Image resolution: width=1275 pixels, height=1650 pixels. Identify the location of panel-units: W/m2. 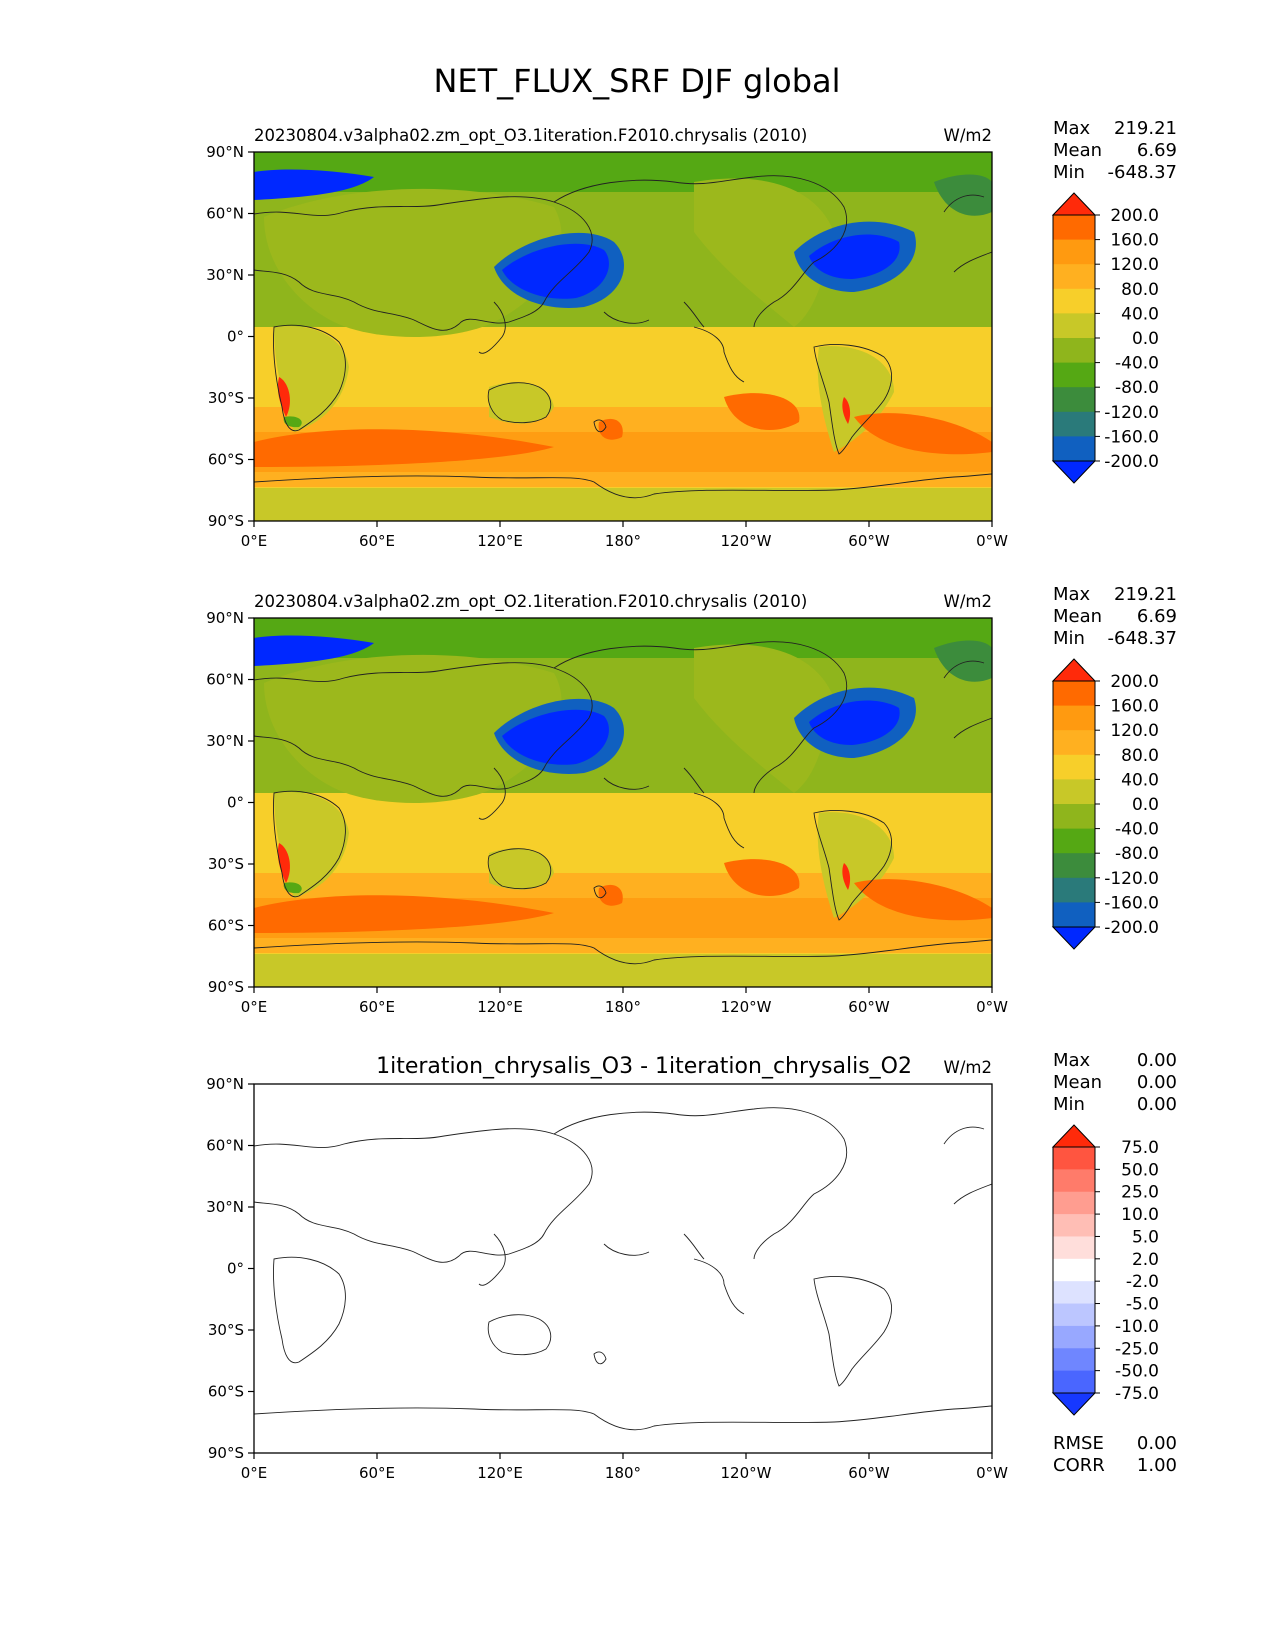
(968, 1067).